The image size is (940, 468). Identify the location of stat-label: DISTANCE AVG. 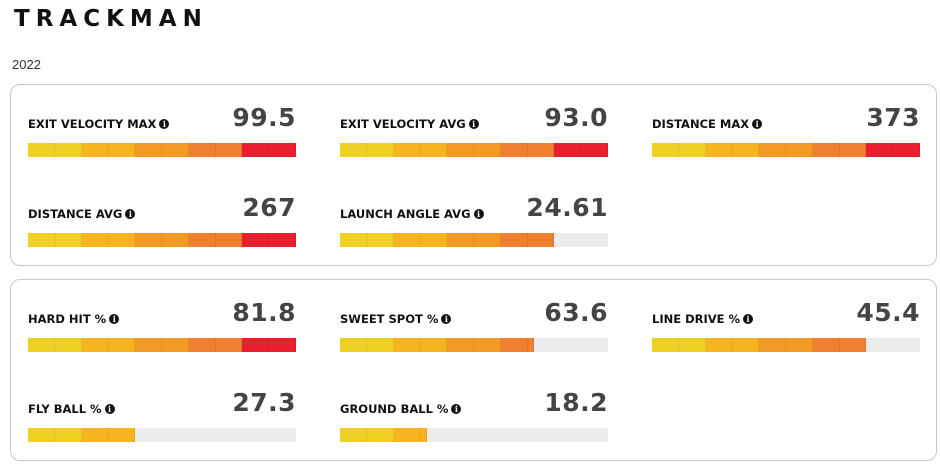
(75, 214).